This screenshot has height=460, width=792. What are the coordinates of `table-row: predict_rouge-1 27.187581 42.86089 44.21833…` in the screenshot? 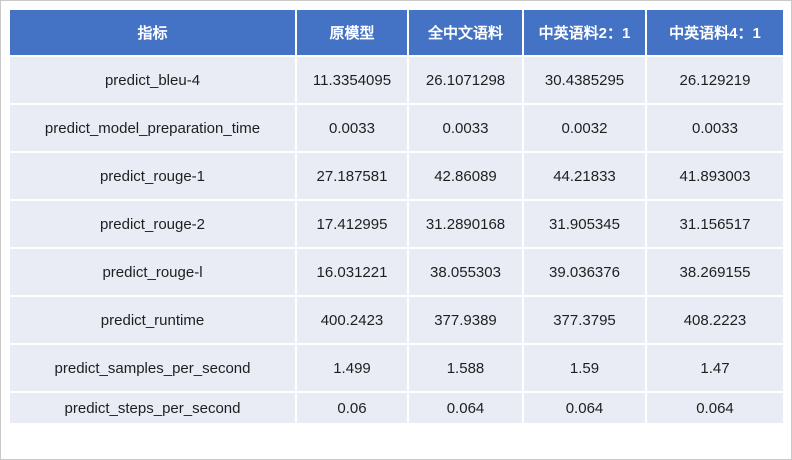 It's located at (396, 176).